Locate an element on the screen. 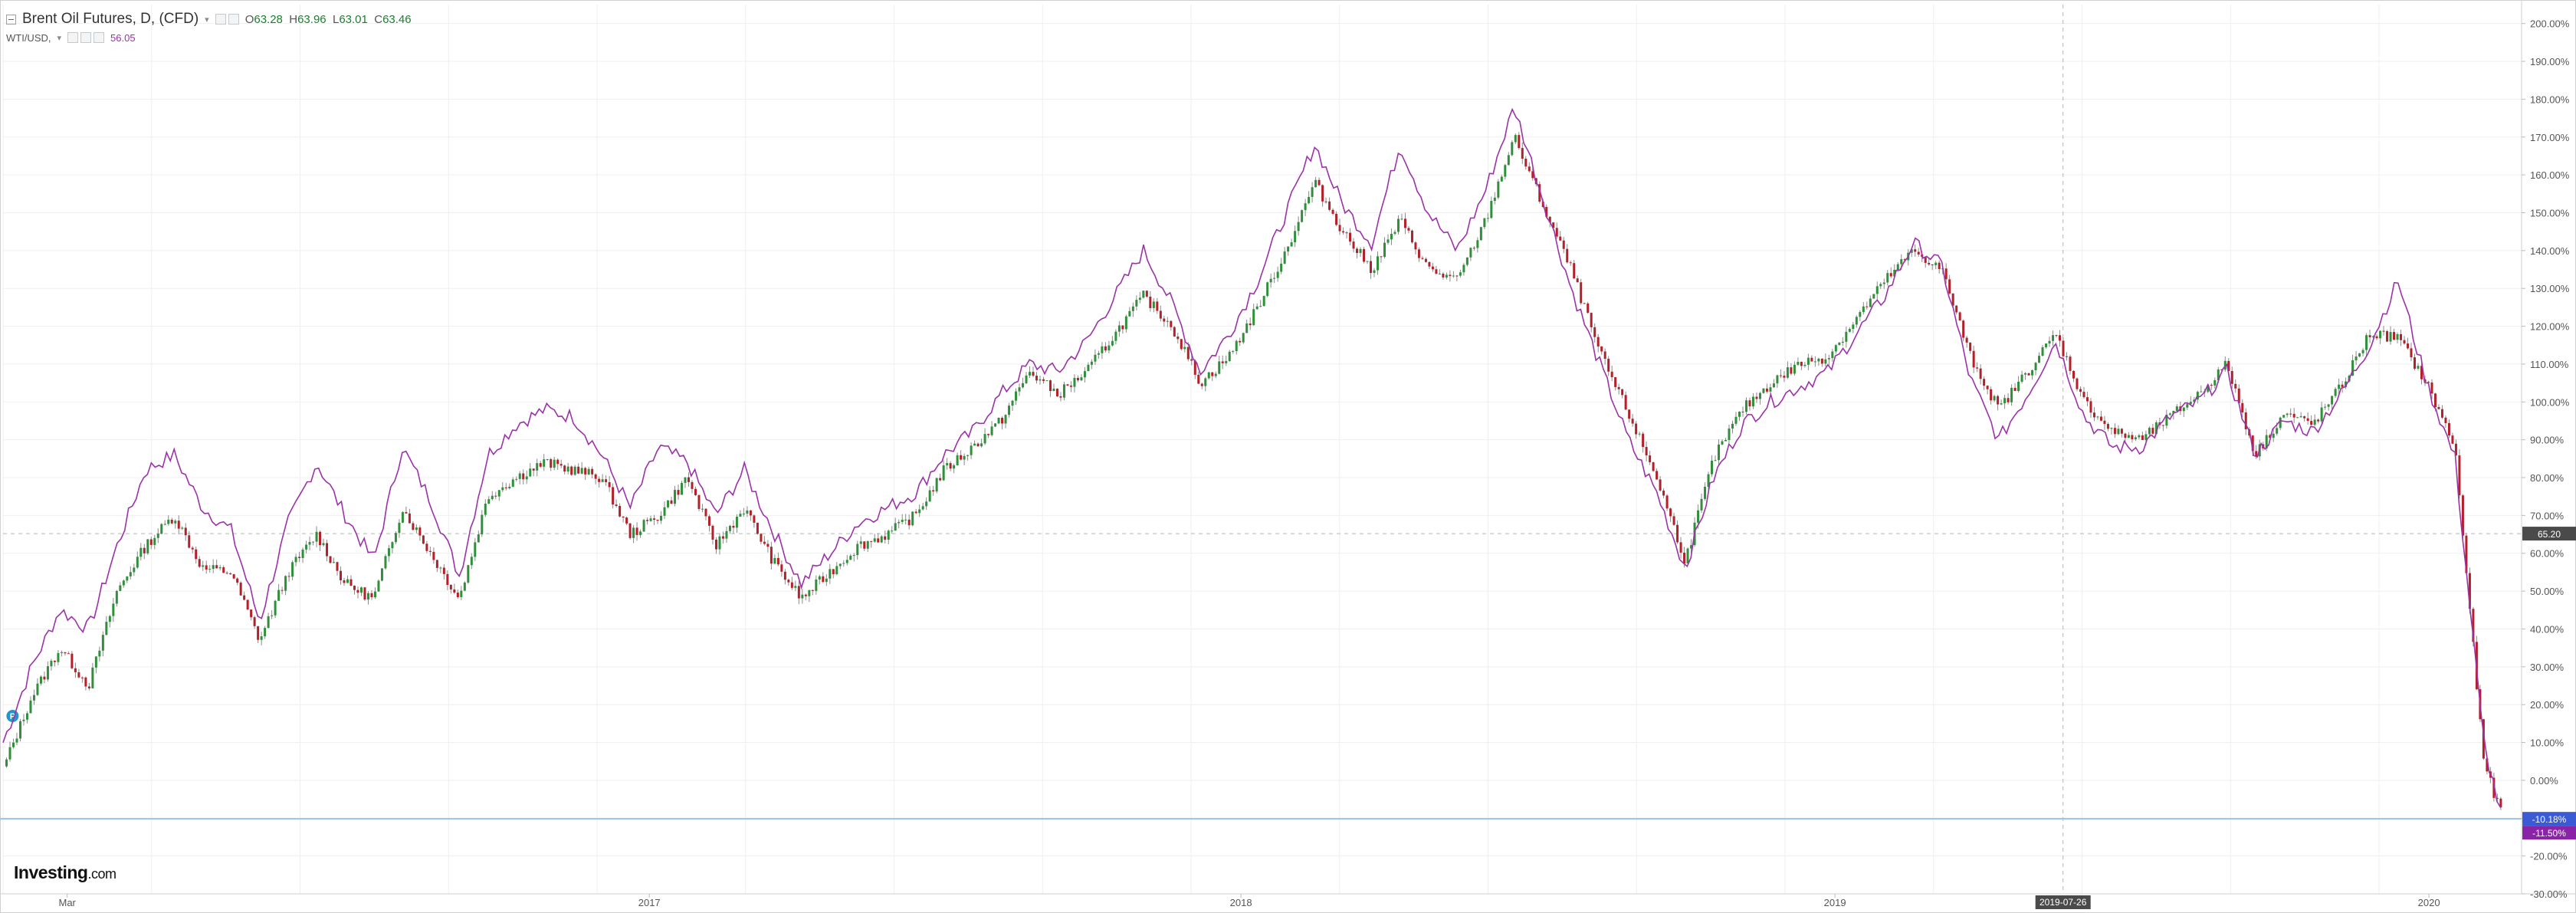 This screenshot has width=2576, height=913. x-tick-label: Mar is located at coordinates (68, 902).